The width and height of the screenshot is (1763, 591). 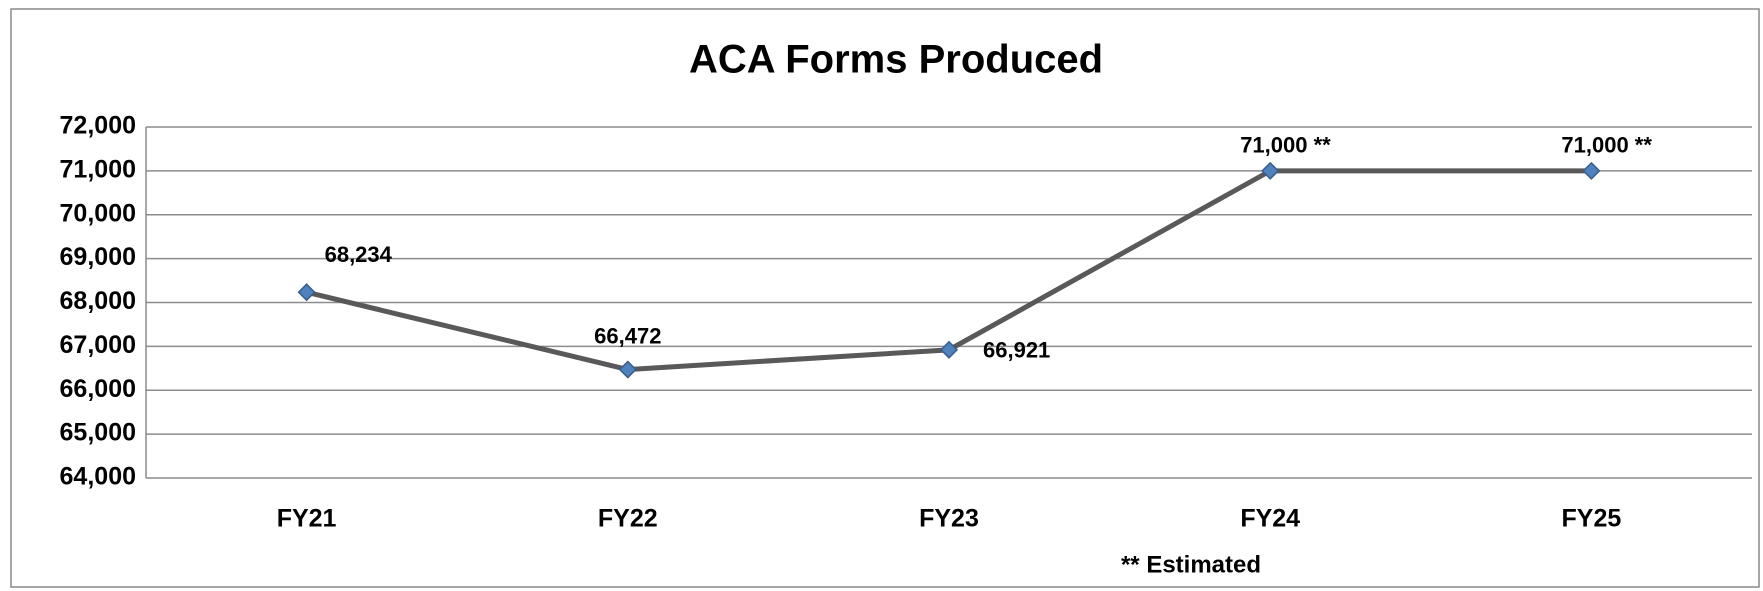 What do you see at coordinates (949, 519) in the screenshot?
I see `x-tick-label: FY23` at bounding box center [949, 519].